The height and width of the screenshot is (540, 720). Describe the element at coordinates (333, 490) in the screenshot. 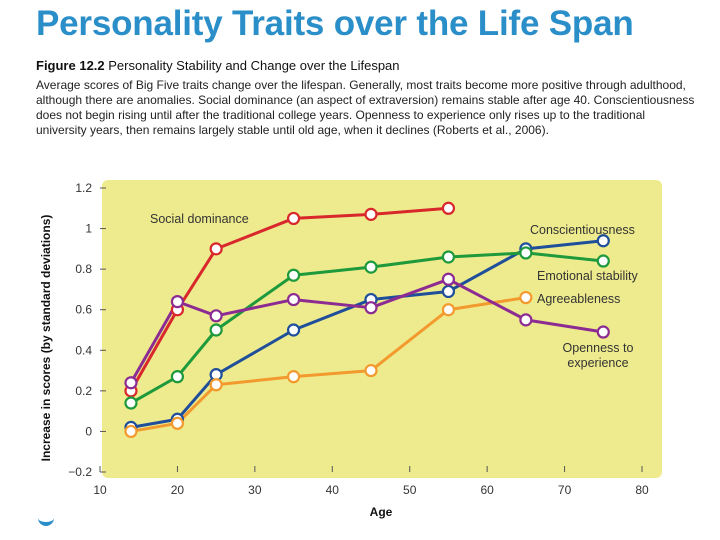

I see `x-tick-label: 40` at that location.